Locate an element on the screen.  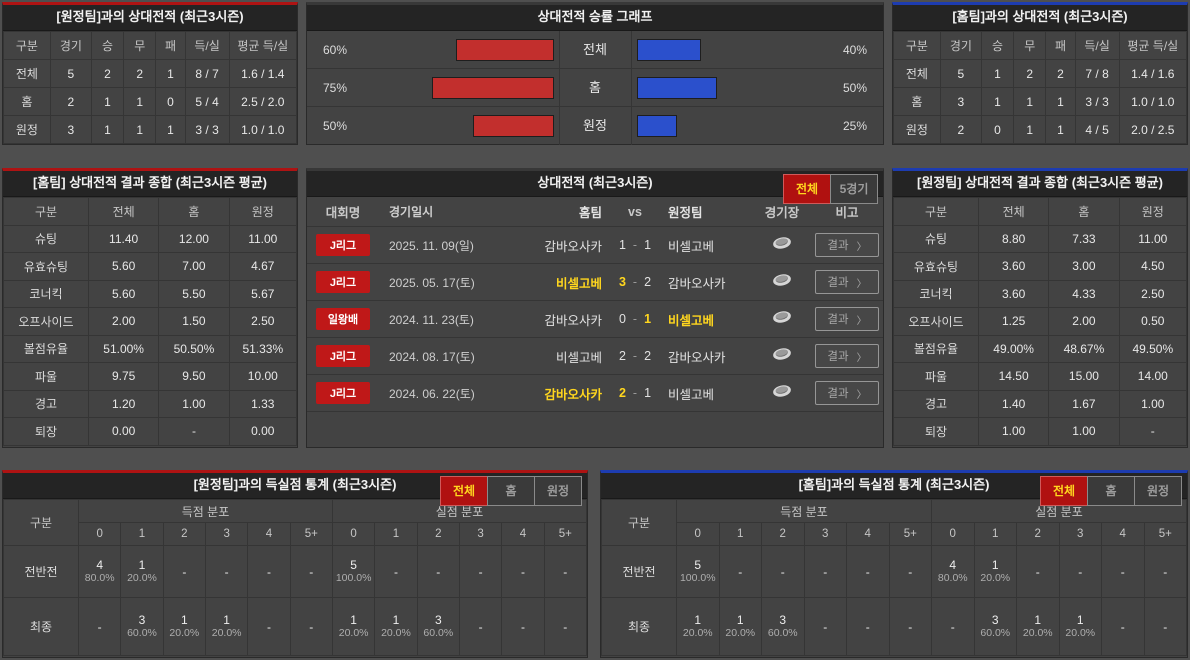
col-header: 무 is located at coordinates (140, 45).